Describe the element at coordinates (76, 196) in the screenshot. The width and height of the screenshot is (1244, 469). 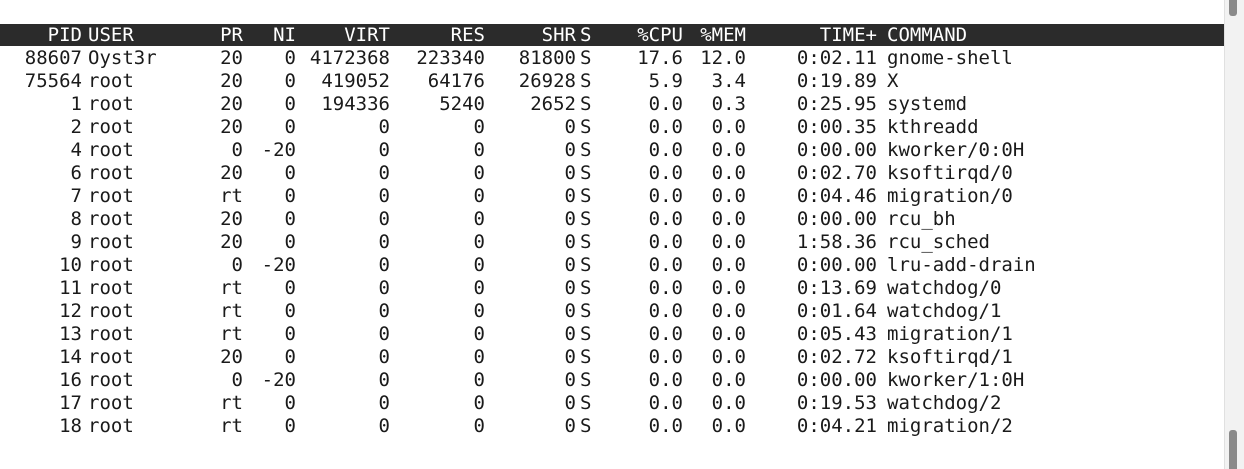
I see `cell-pid: 7` at that location.